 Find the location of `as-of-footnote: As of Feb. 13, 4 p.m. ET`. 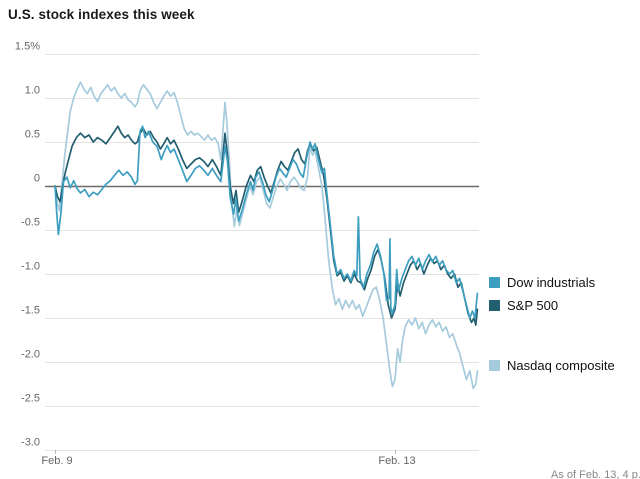

as-of-footnote: As of Feb. 13, 4 p.m. ET is located at coordinates (595, 474).